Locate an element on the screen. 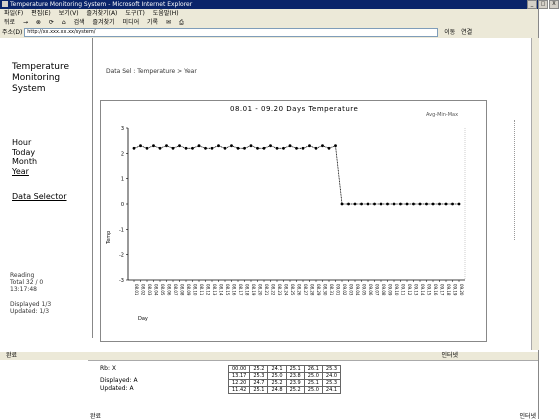 The height and width of the screenshot is (420, 559). nav-year: Year is located at coordinates (20, 171).